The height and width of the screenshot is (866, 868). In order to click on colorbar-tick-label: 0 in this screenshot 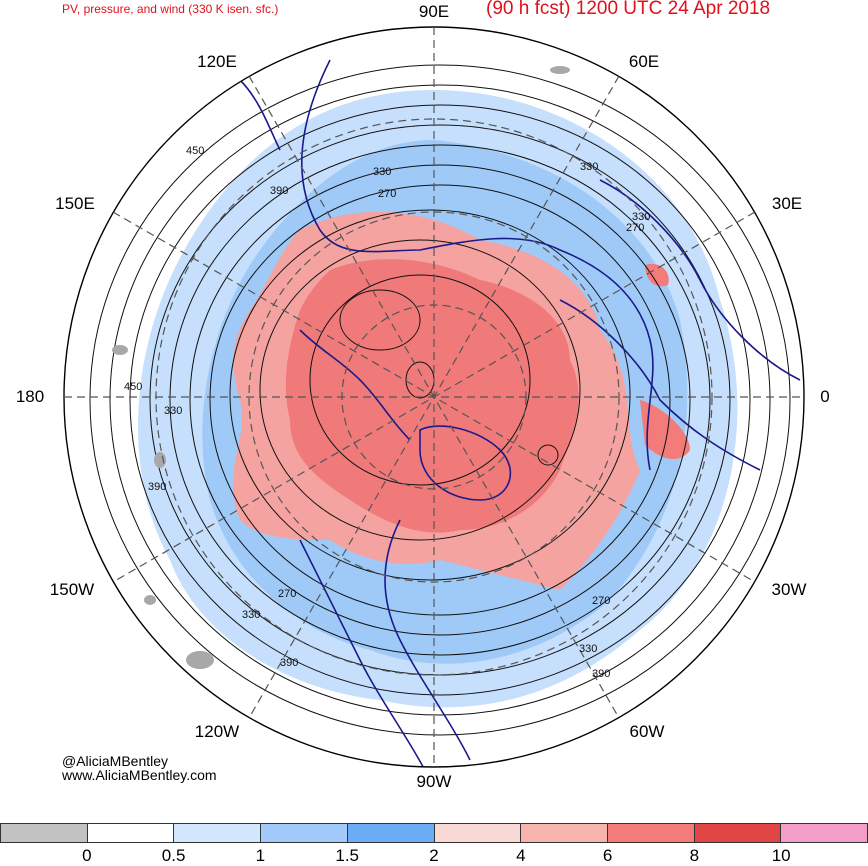, I will do `click(87, 855)`.